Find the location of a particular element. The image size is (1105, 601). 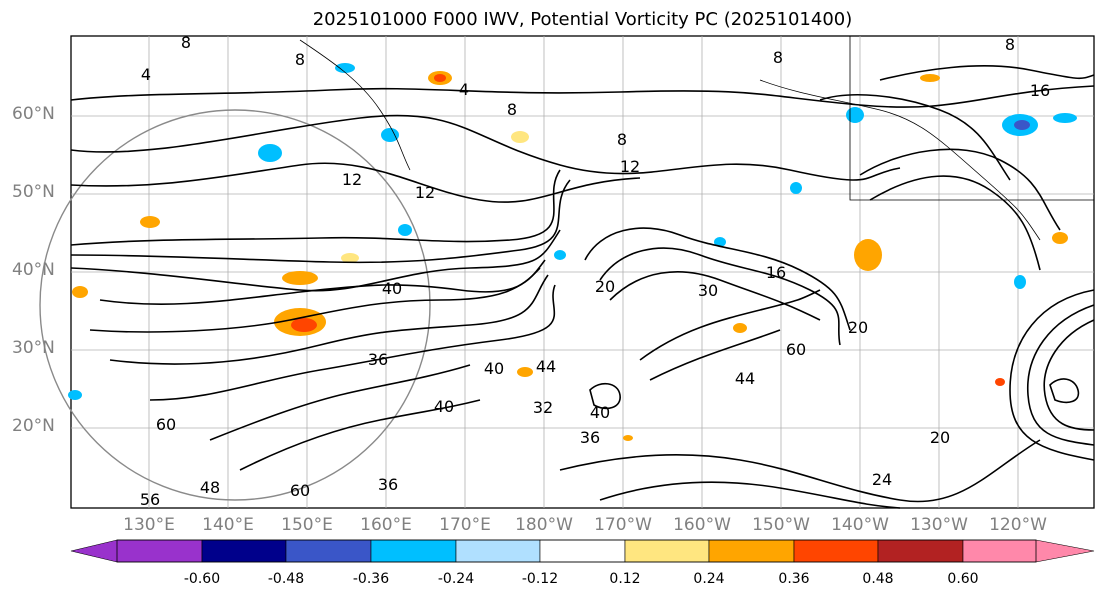

lat-label: 60°N is located at coordinates (33, 114).